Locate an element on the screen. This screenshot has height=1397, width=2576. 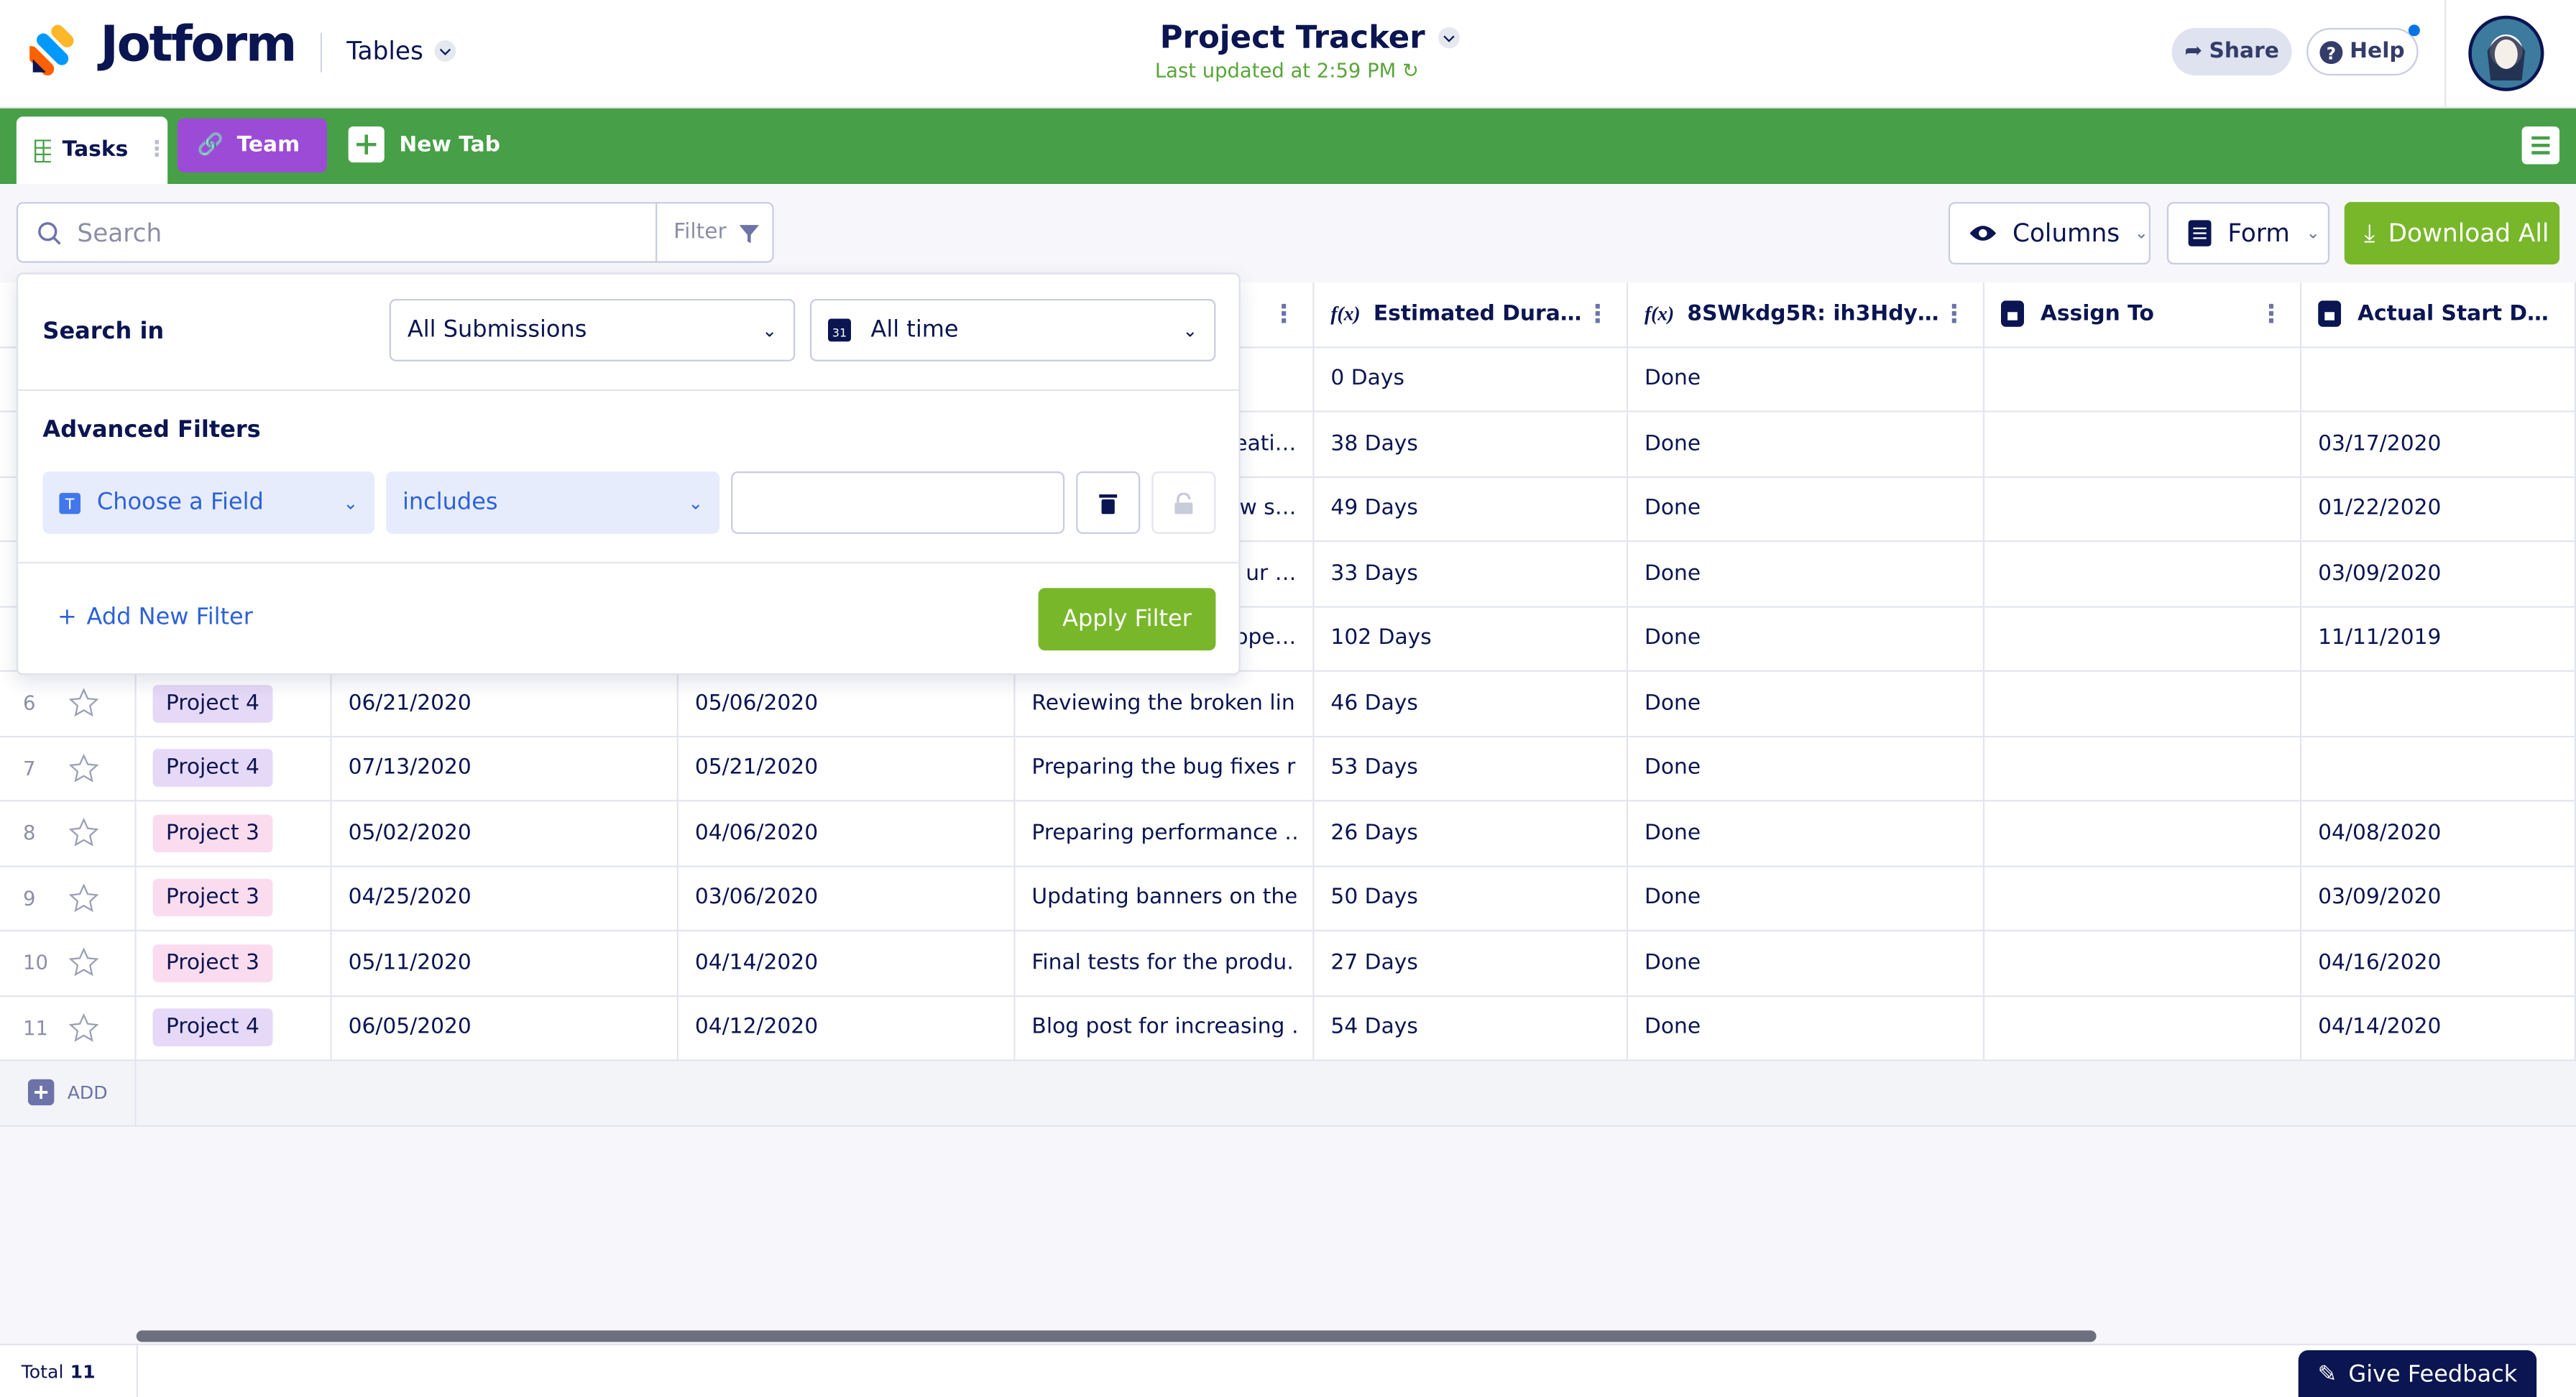
tab-new: New Tab is located at coordinates (424, 144).